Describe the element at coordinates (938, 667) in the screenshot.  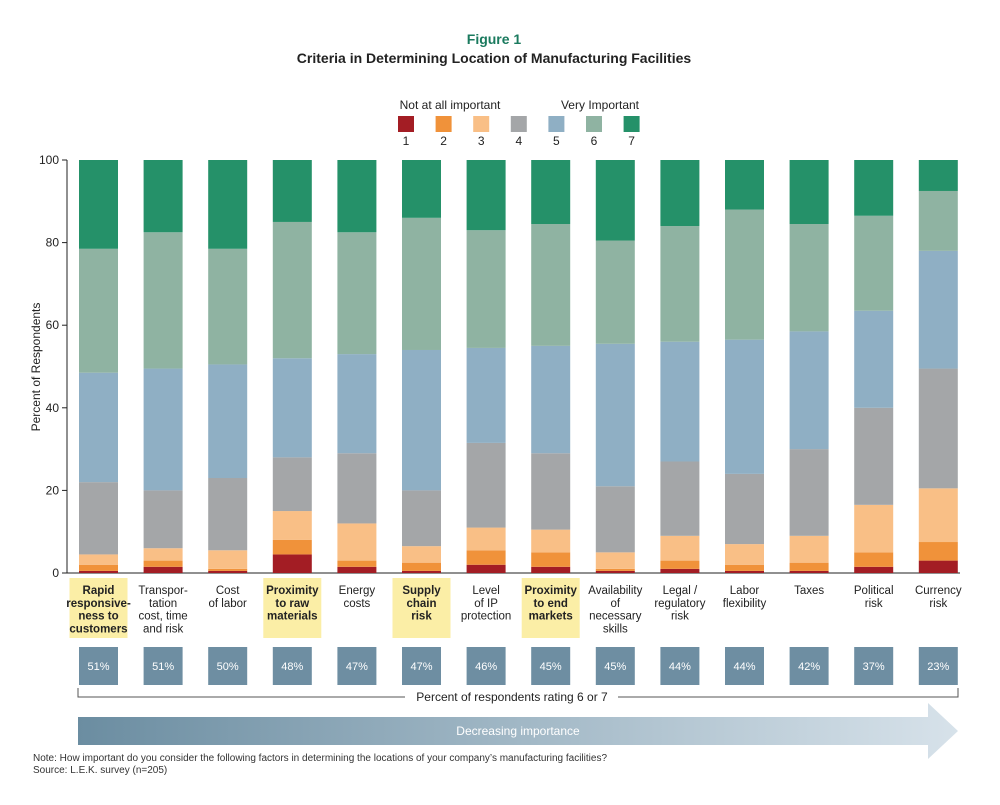
I see `percent-value: 23%` at that location.